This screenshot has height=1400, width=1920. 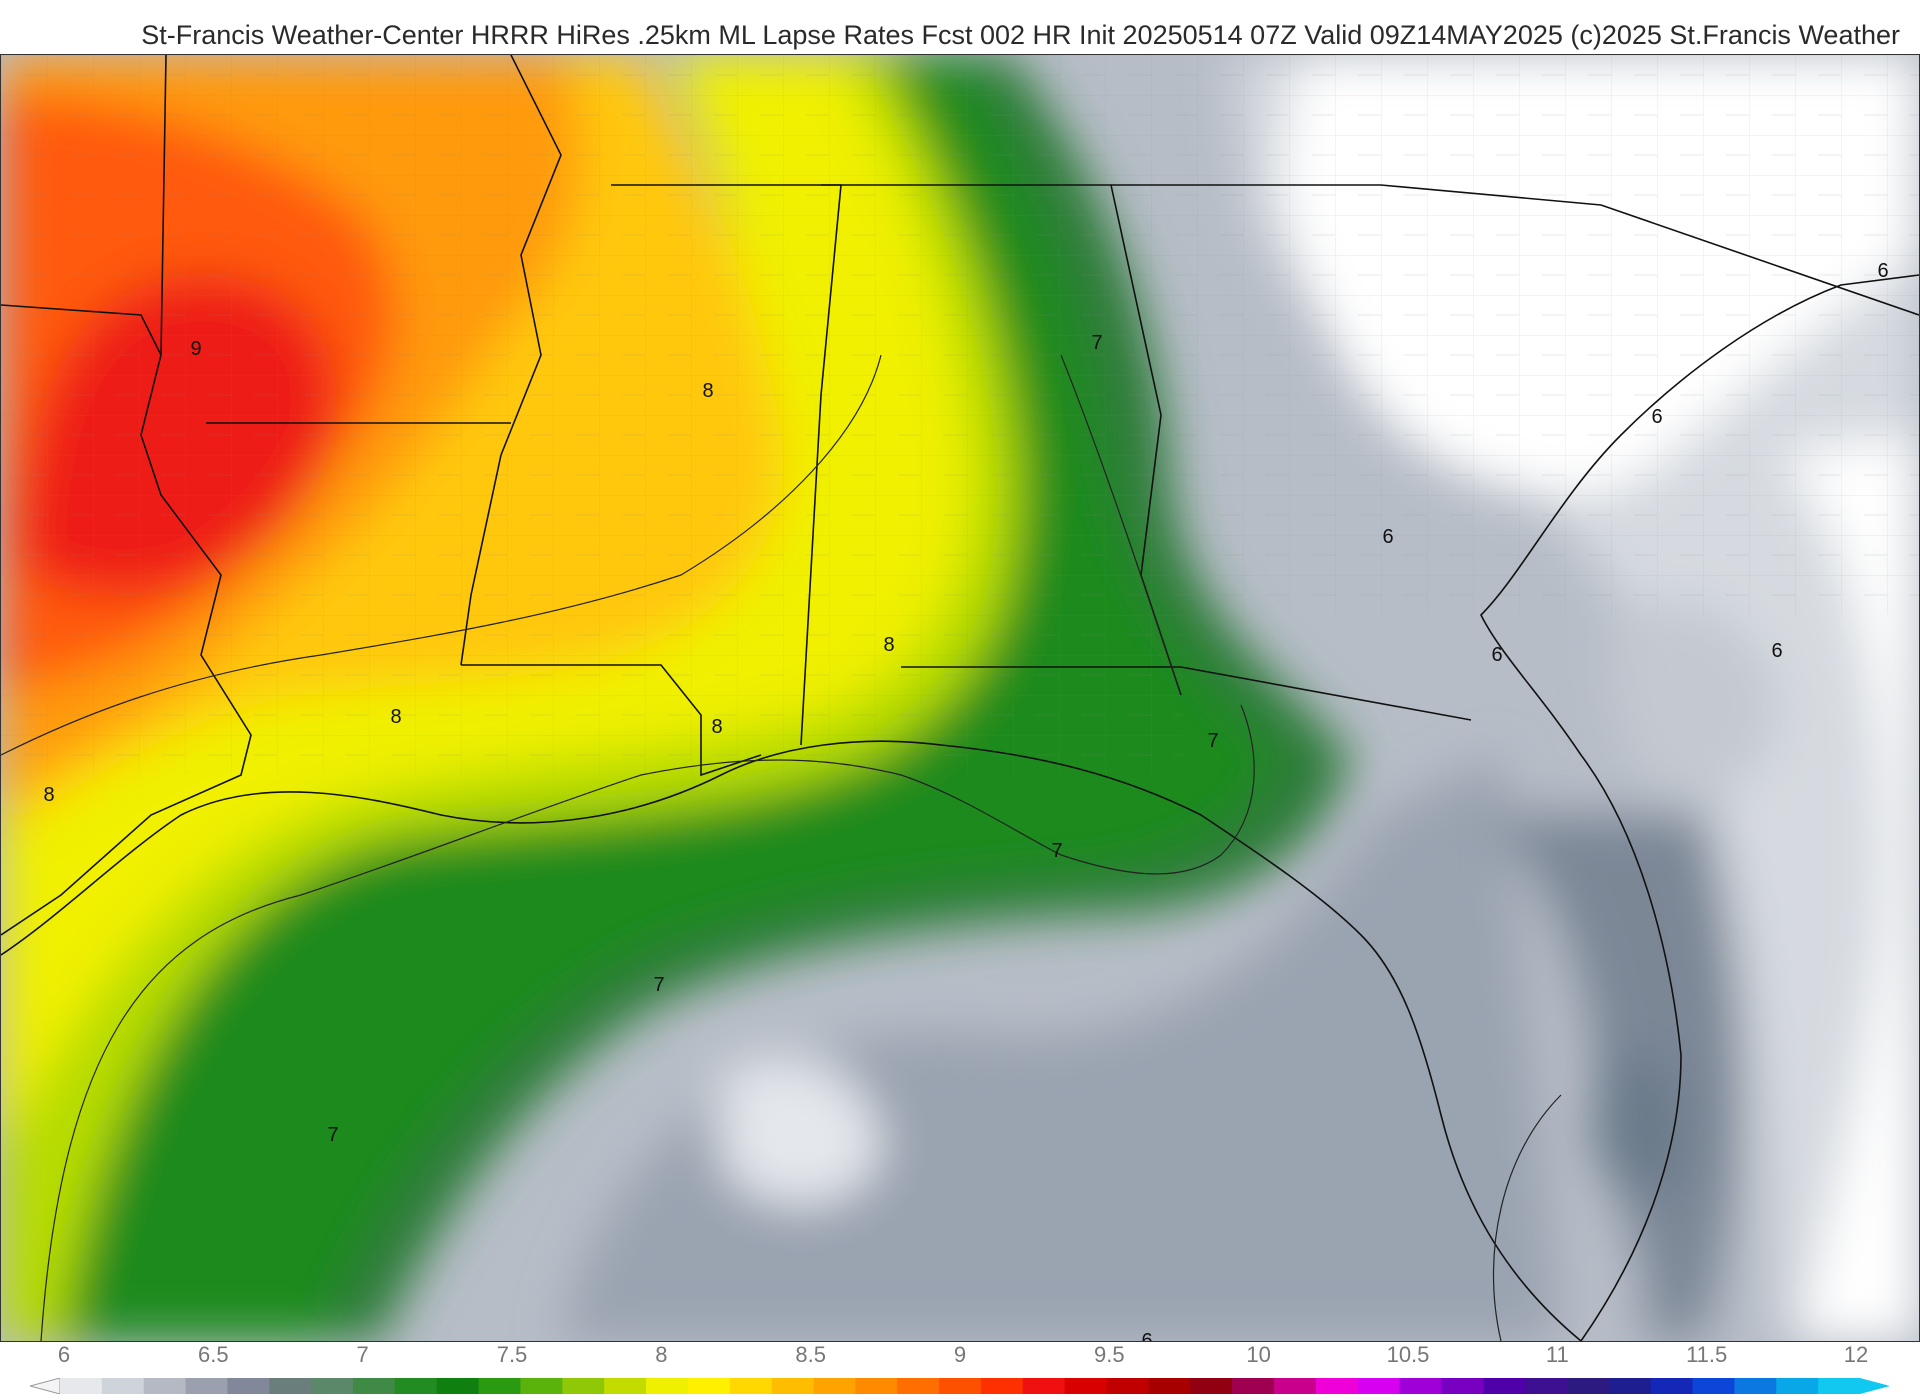 I want to click on colorbar-tick-label: 10.5, so click(x=1408, y=1354).